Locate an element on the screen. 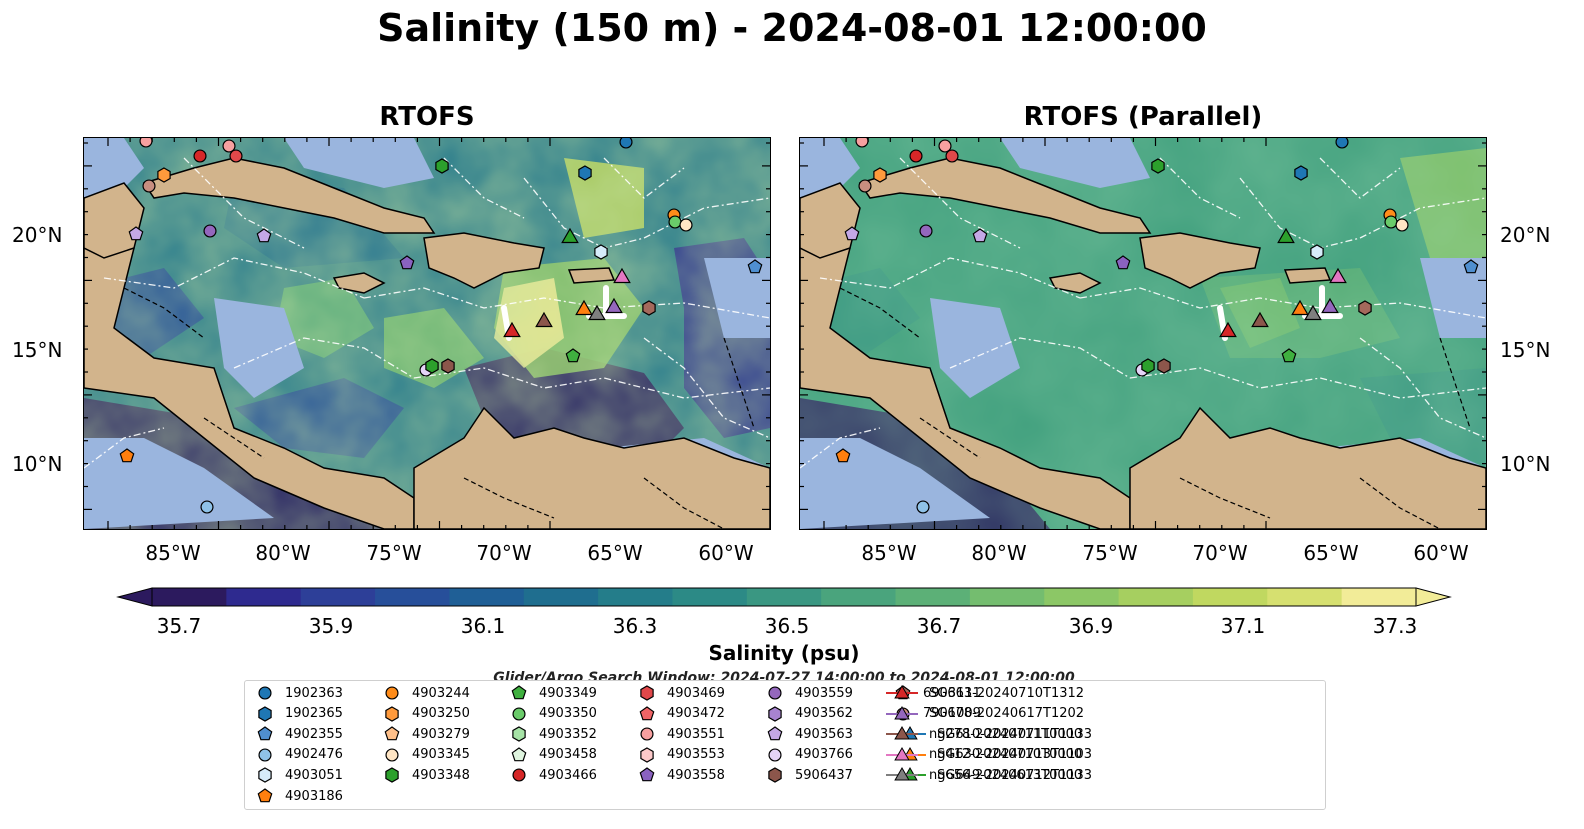  colorbar-tick-label: 35.9 is located at coordinates (331, 626).